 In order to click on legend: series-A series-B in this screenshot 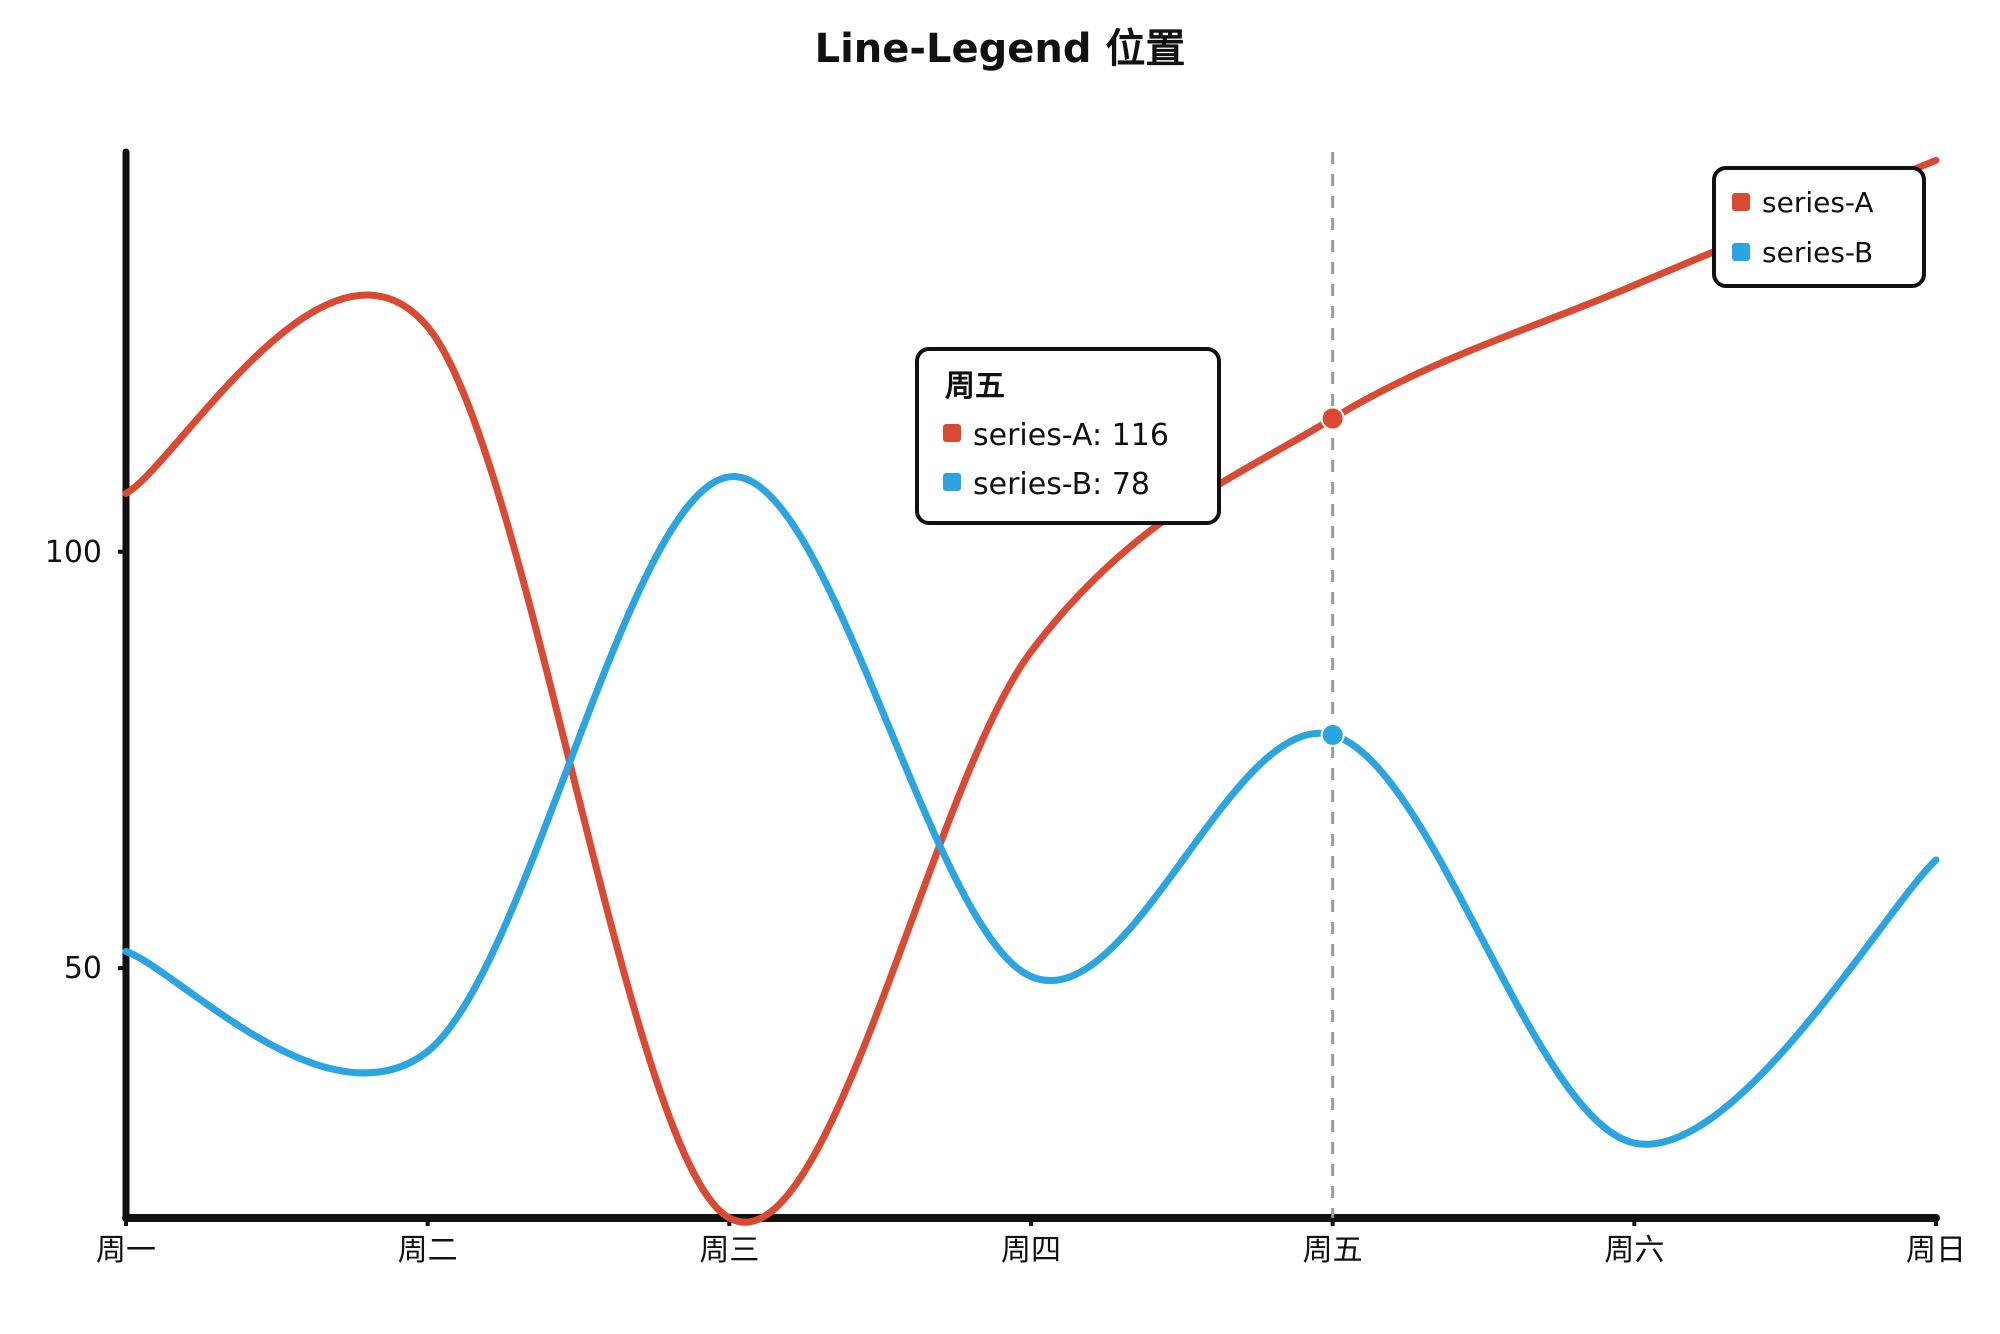, I will do `click(1819, 227)`.